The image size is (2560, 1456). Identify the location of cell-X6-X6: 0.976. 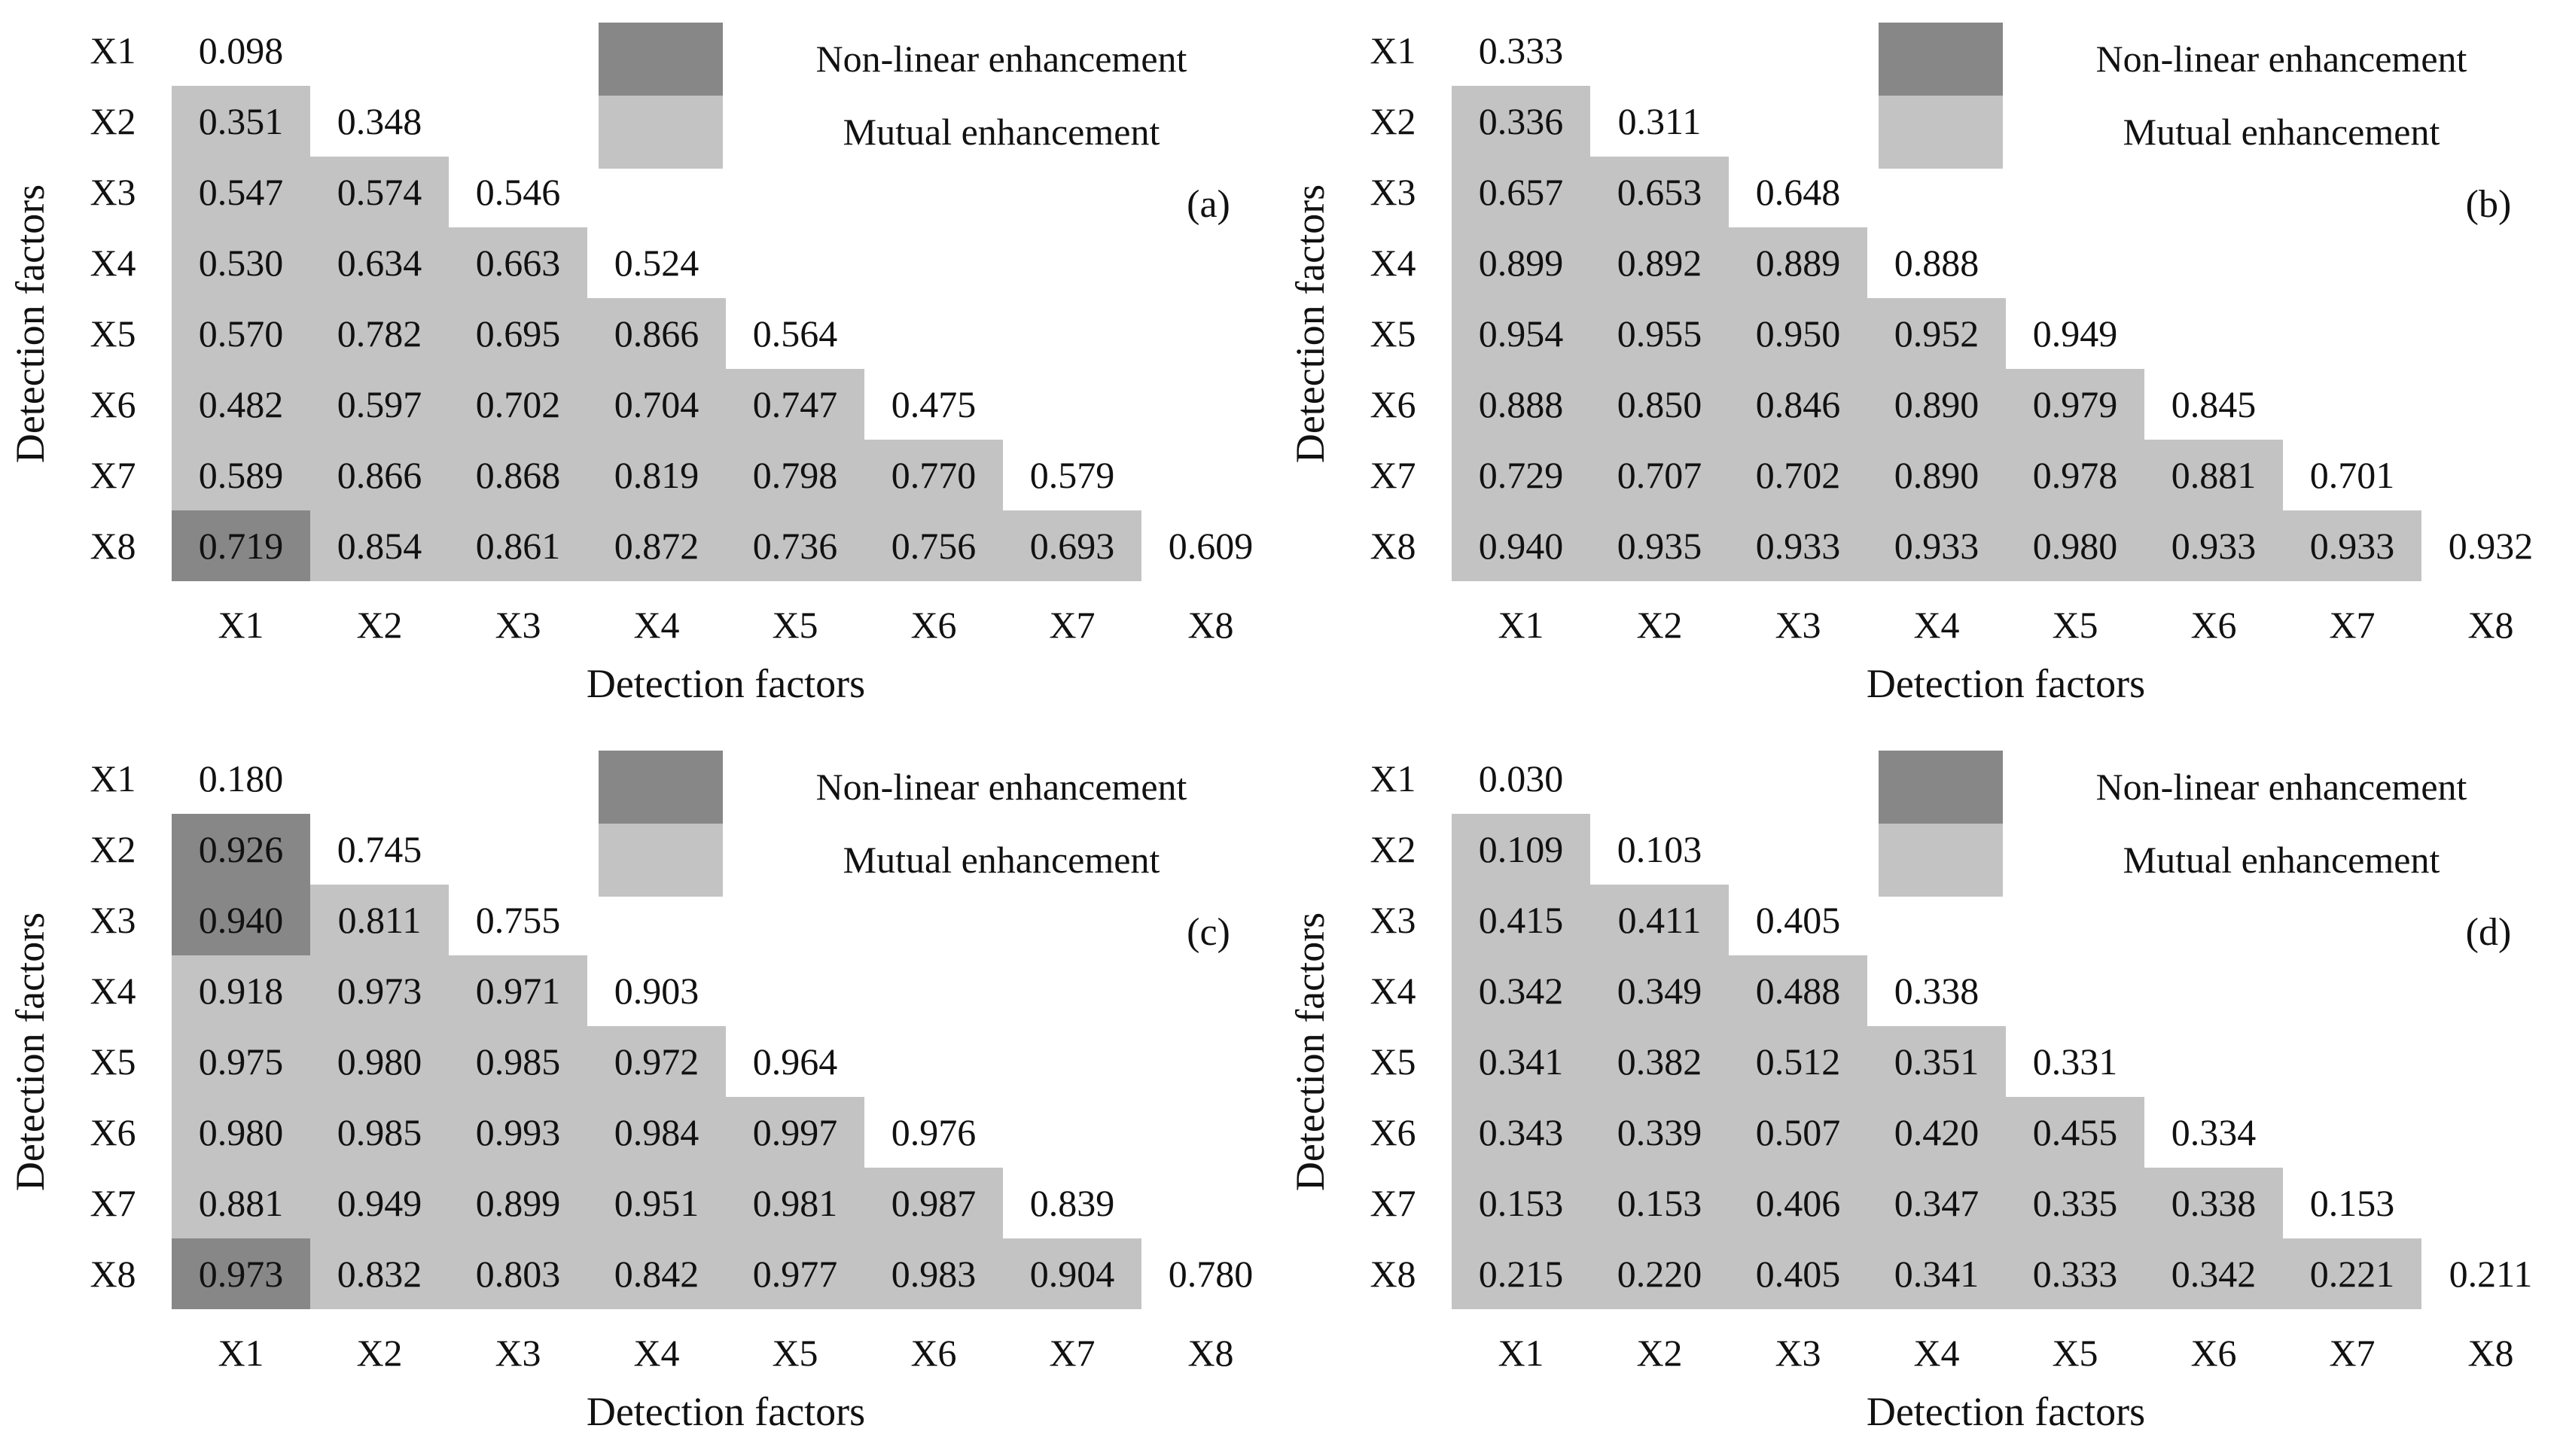
(934, 1132).